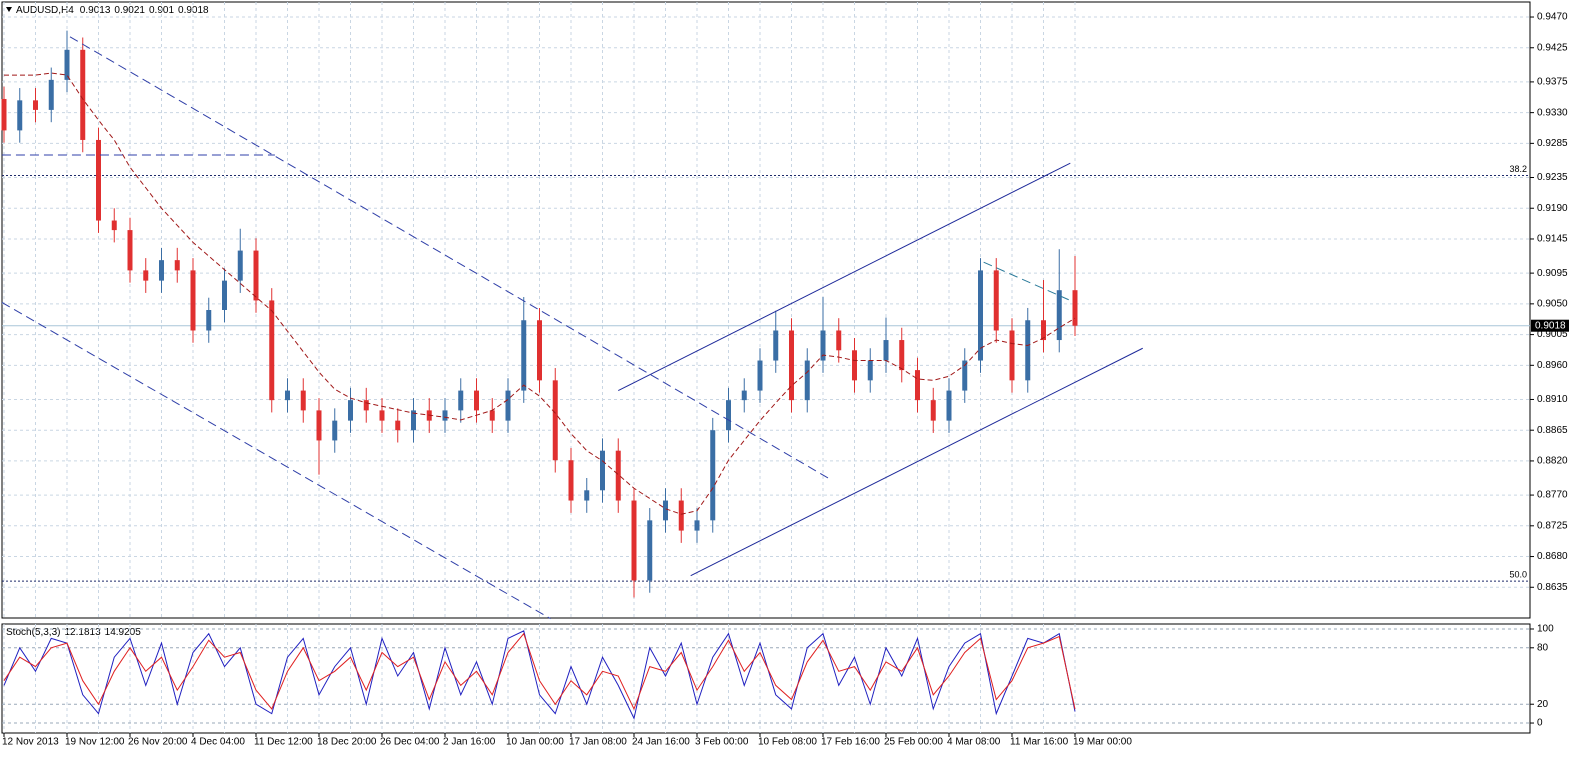 The image size is (1596, 762). I want to click on y-tick-label: 0.9050, so click(1552, 303).